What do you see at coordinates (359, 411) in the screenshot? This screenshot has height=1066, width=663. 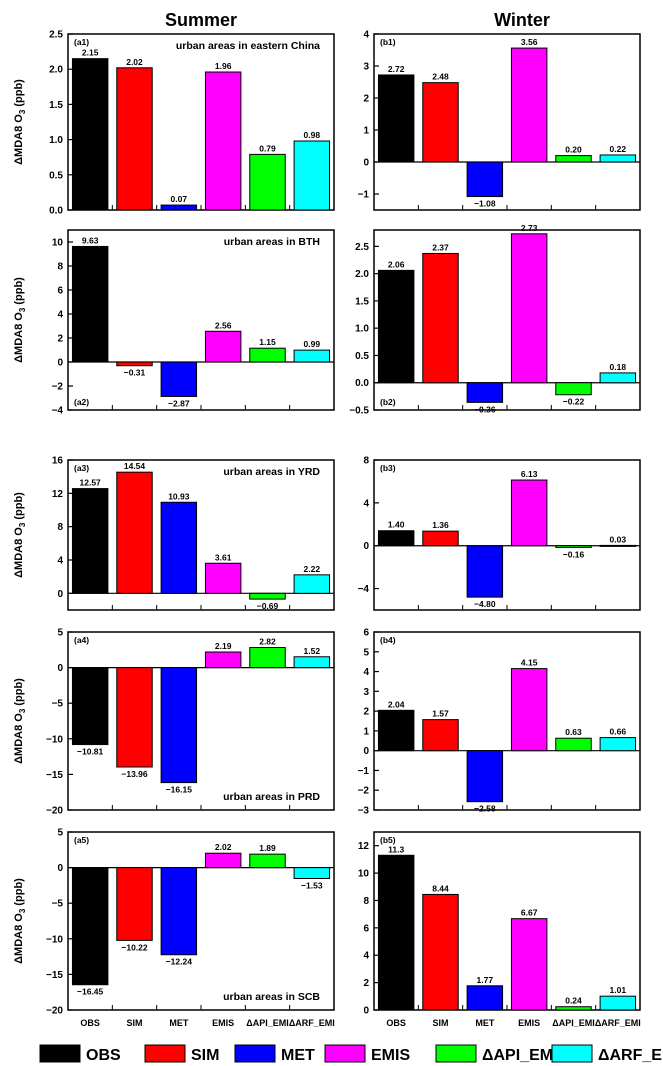 I see `y-tick-label: −0.5` at bounding box center [359, 411].